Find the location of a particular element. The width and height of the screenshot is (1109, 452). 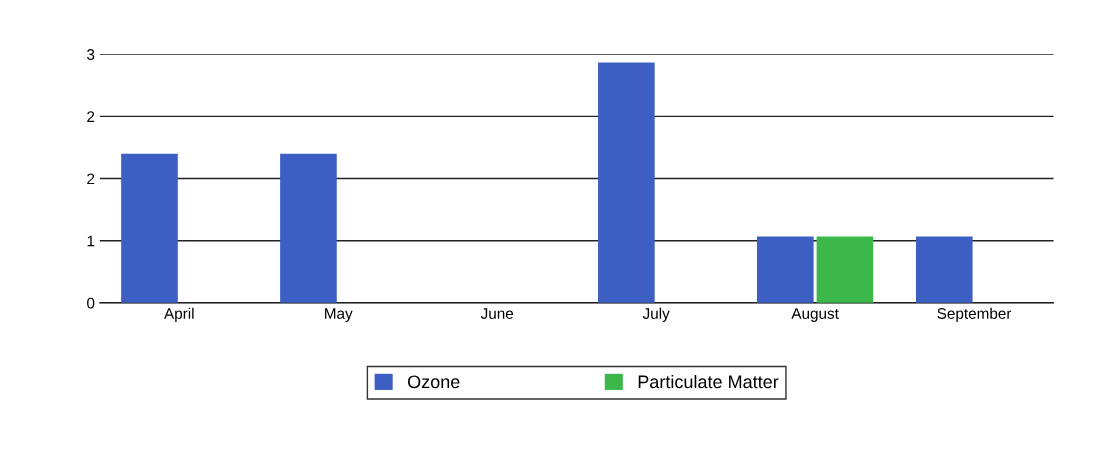

legend-label: Particulate Matter is located at coordinates (708, 381).